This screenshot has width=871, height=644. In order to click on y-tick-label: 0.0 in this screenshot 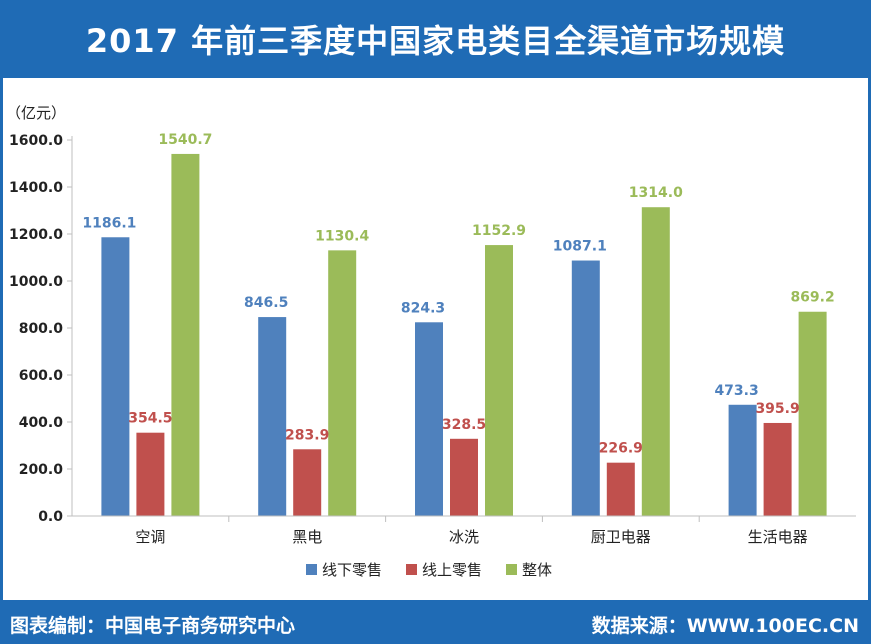, I will do `click(50, 517)`.